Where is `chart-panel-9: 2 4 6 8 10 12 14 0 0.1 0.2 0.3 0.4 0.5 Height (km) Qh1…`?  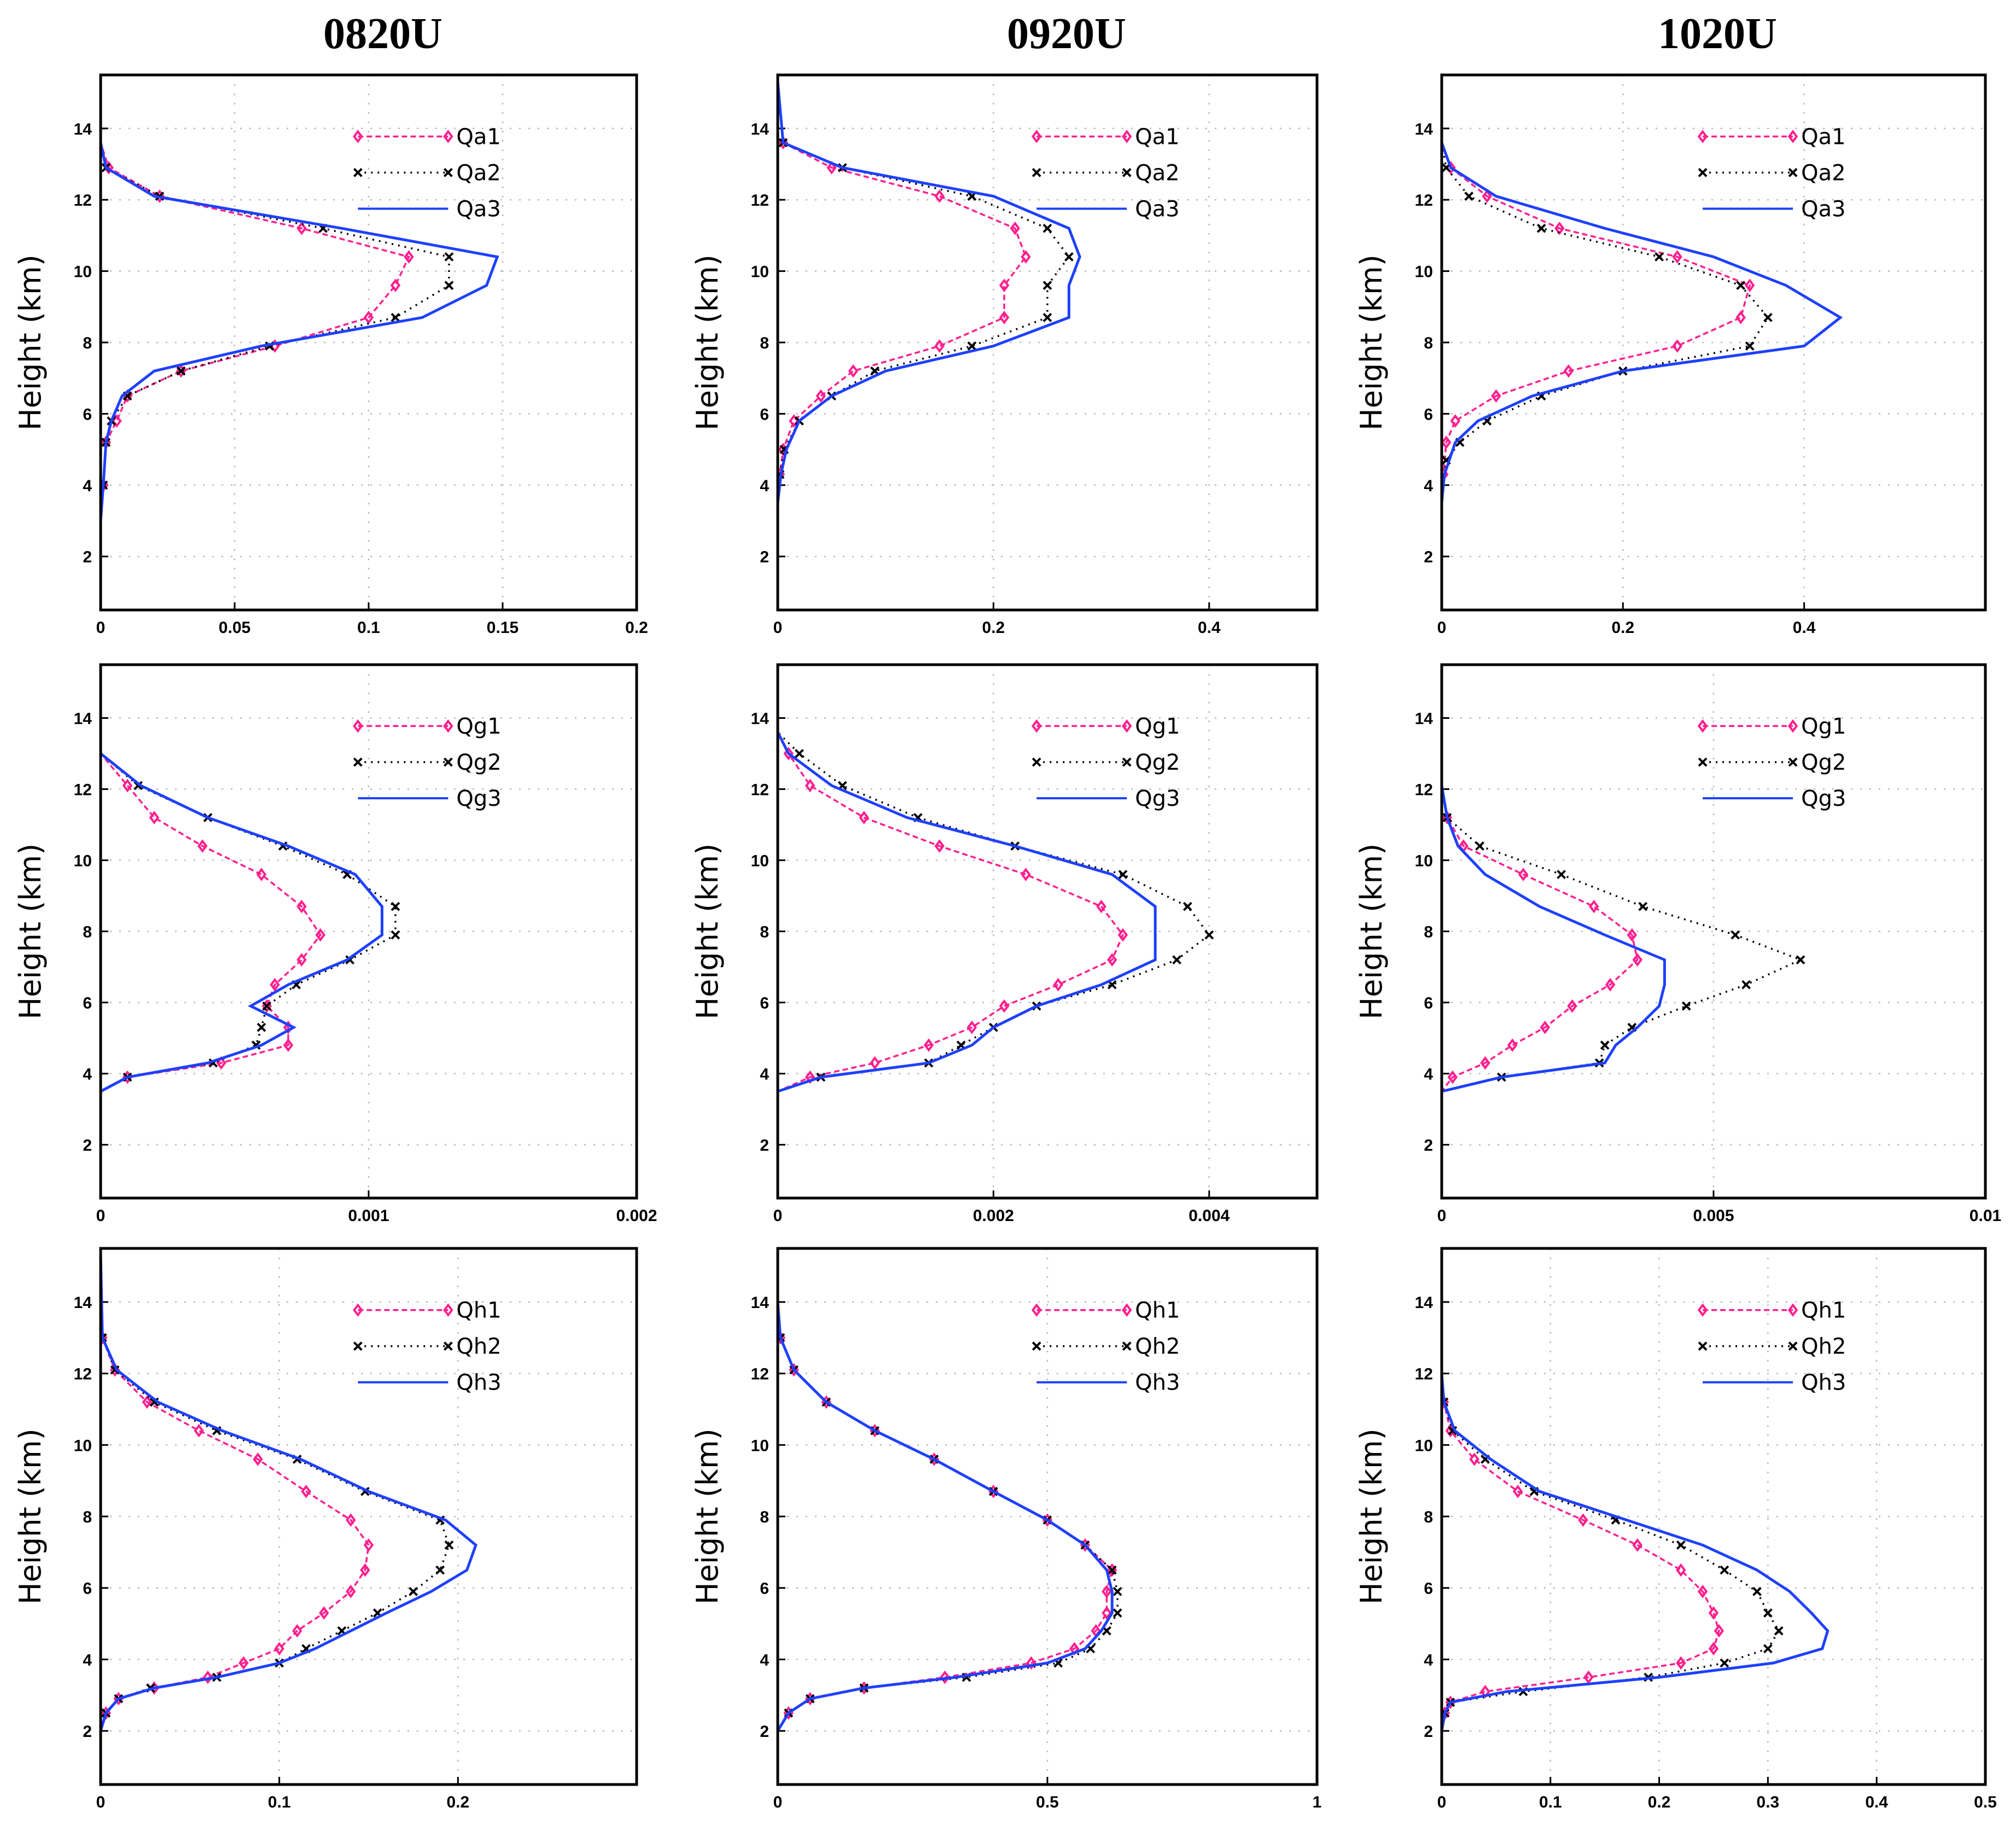 chart-panel-9: 2 4 6 8 10 12 14 0 0.1 0.2 0.3 0.4 0.5 Height (km) Qh1… is located at coordinates (1675, 1529).